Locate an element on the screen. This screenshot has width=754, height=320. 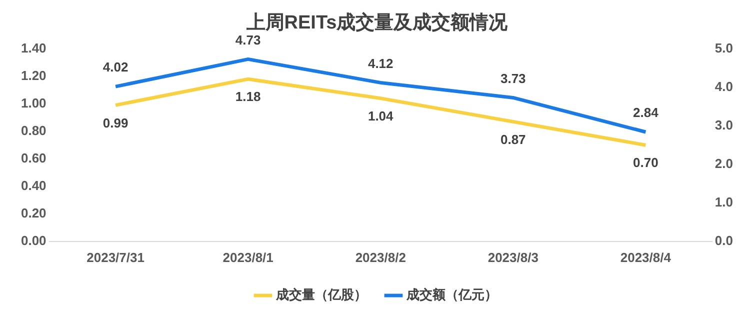
y-tick-label: 1.40 is located at coordinates (33, 48).